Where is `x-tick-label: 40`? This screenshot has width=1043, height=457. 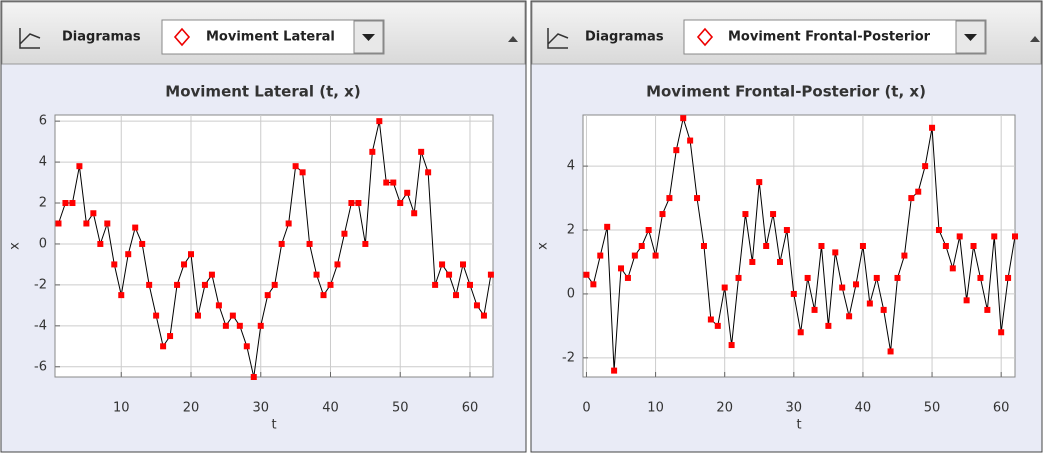 x-tick-label: 40 is located at coordinates (863, 408).